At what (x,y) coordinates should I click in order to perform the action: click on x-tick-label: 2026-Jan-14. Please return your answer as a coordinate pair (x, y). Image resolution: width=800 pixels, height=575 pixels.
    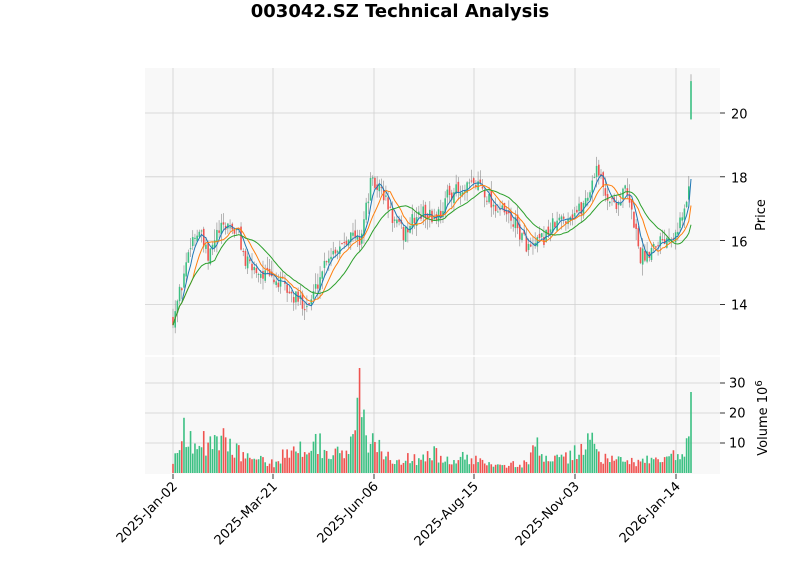
    Looking at the image, I should click on (650, 512).